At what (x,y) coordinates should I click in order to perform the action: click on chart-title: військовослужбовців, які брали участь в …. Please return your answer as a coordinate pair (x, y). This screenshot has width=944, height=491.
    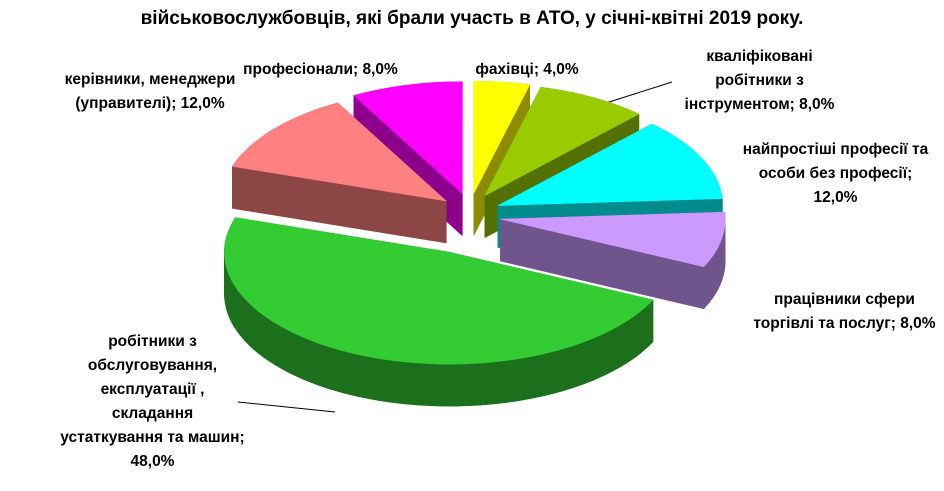
    Looking at the image, I should click on (472, 18).